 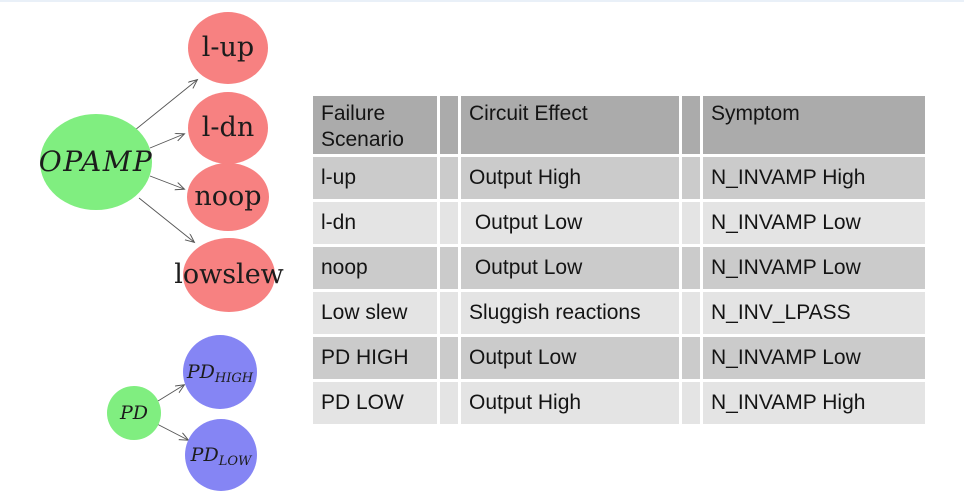 What do you see at coordinates (235, 461) in the screenshot?
I see `pdlow-label-subscript: LOW` at bounding box center [235, 461].